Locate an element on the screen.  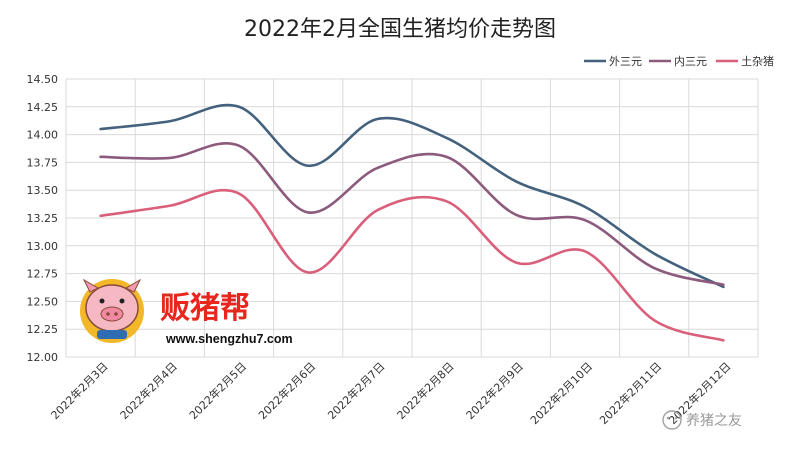
chart-title: 2022年2月全国生猪均价走势图 is located at coordinates (400, 29).